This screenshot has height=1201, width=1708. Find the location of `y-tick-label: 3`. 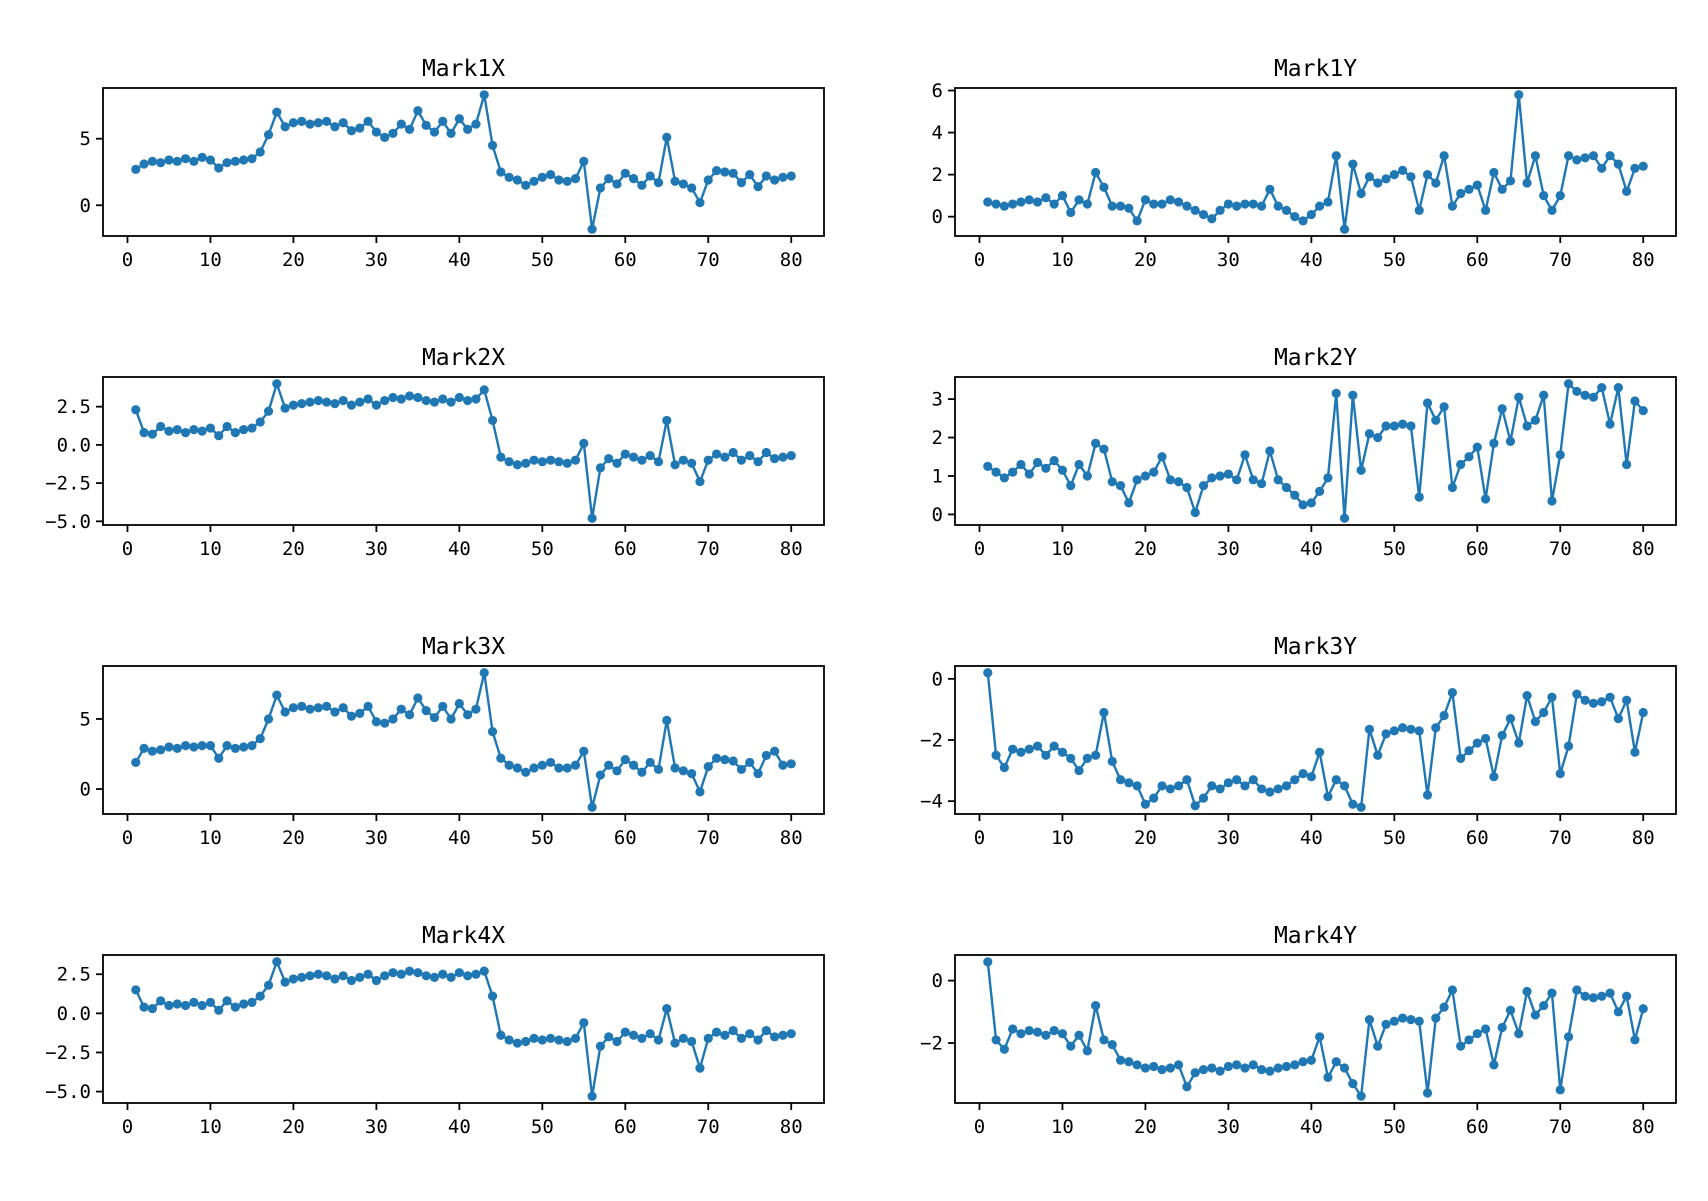

y-tick-label: 3 is located at coordinates (937, 400).